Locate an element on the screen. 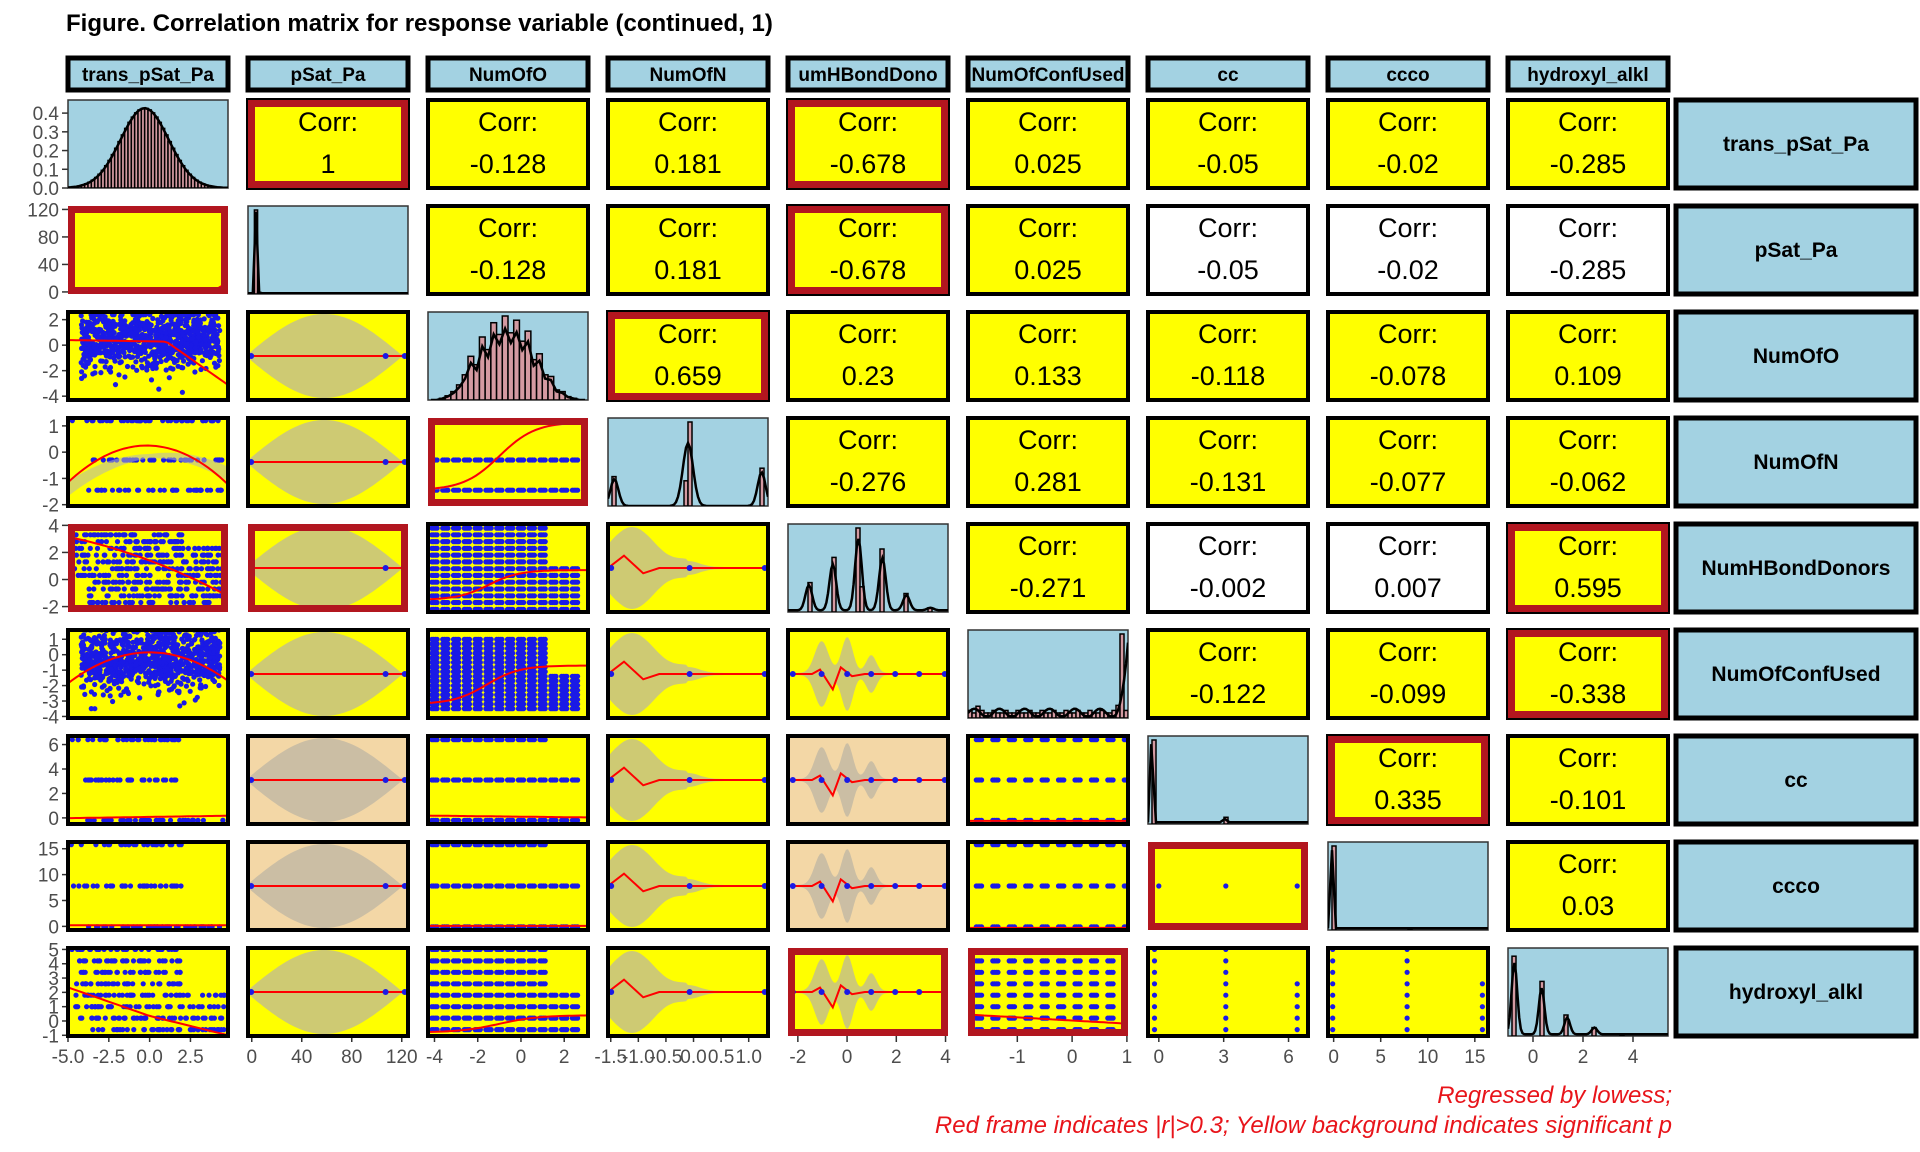  y-tick-label: 4 is located at coordinates (53, 770).